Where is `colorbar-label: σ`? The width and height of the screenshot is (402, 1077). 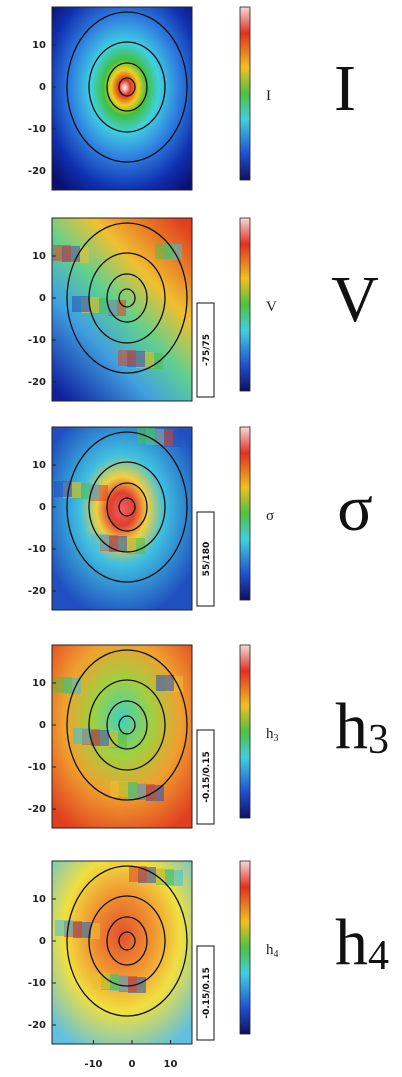 colorbar-label: σ is located at coordinates (270, 516).